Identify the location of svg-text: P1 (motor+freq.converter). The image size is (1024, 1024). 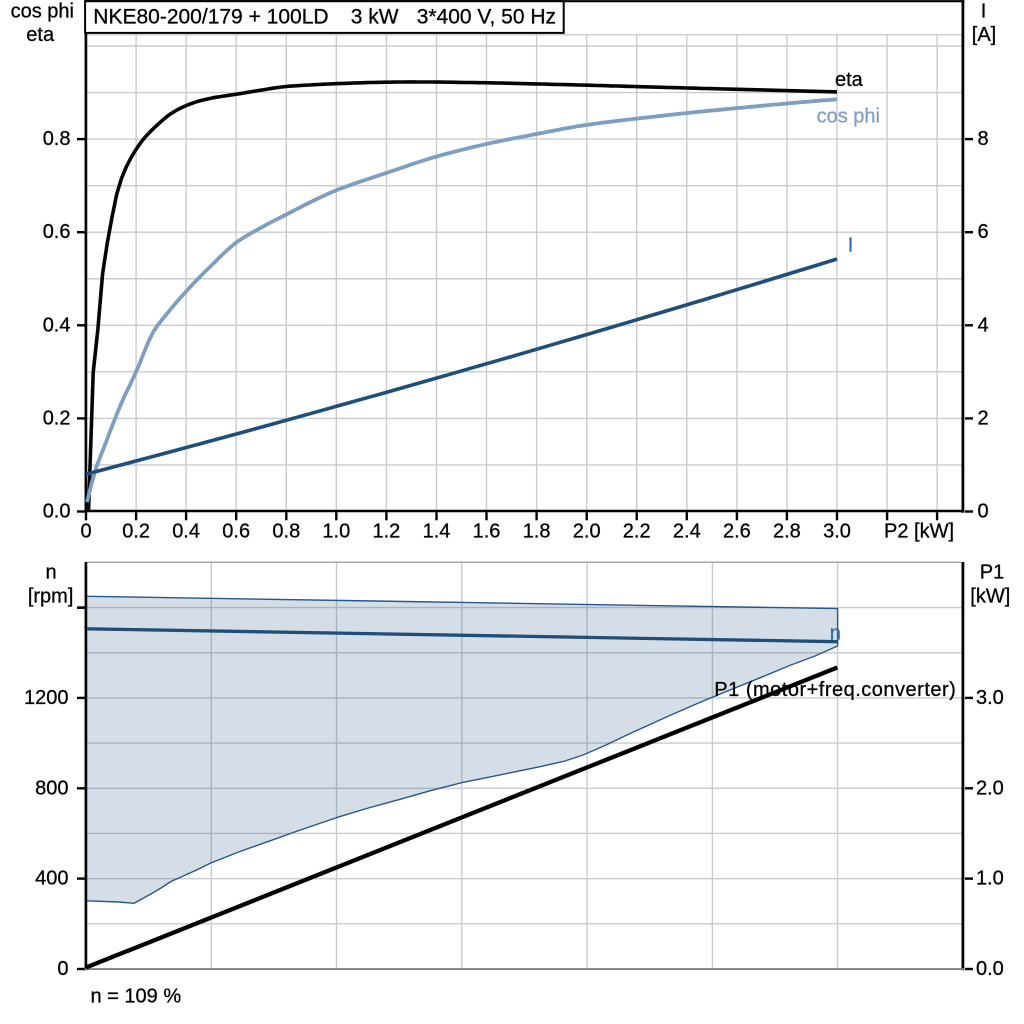
(835, 690).